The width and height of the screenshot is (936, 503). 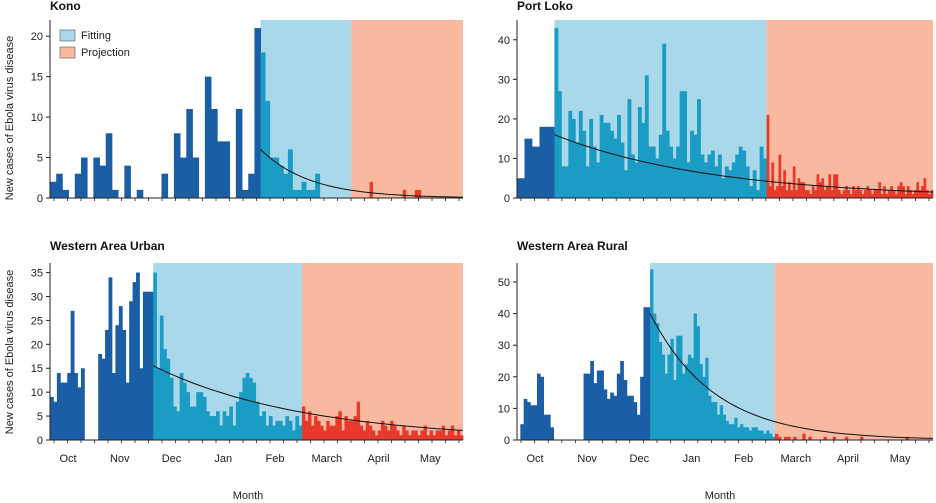 I want to click on y-tick-label: 10, so click(x=37, y=118).